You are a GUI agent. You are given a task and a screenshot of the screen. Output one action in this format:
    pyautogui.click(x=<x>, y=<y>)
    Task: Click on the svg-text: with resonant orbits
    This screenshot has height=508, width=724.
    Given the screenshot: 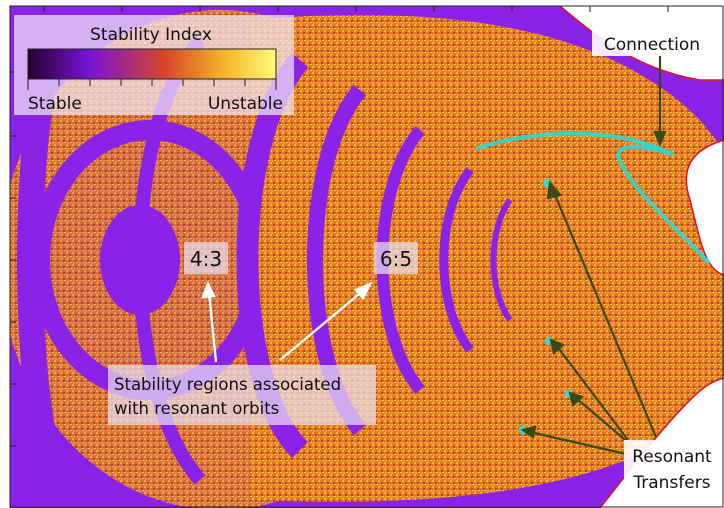 What is the action you would take?
    pyautogui.click(x=196, y=408)
    